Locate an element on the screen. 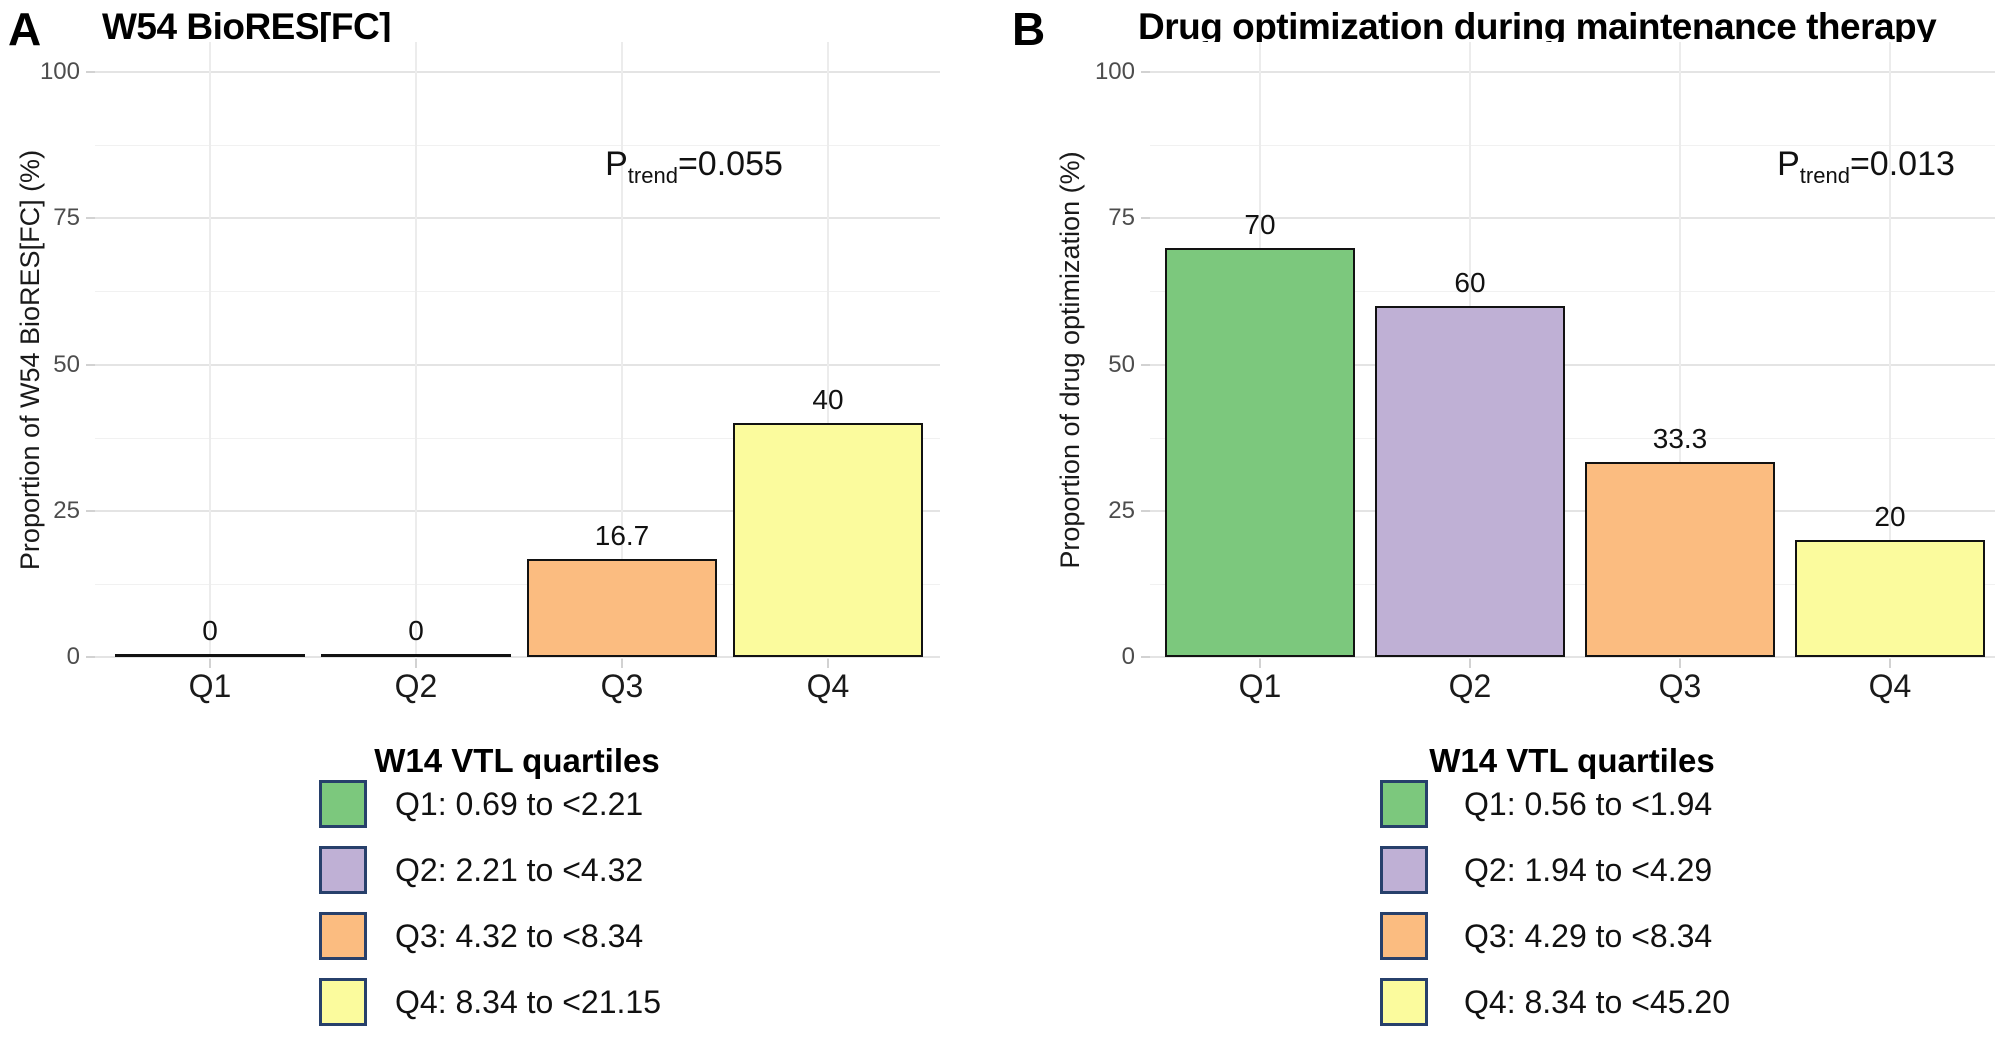 This screenshot has height=1044, width=2008. legend-label: Q1: 0.56 to <1.94 is located at coordinates (1588, 803).